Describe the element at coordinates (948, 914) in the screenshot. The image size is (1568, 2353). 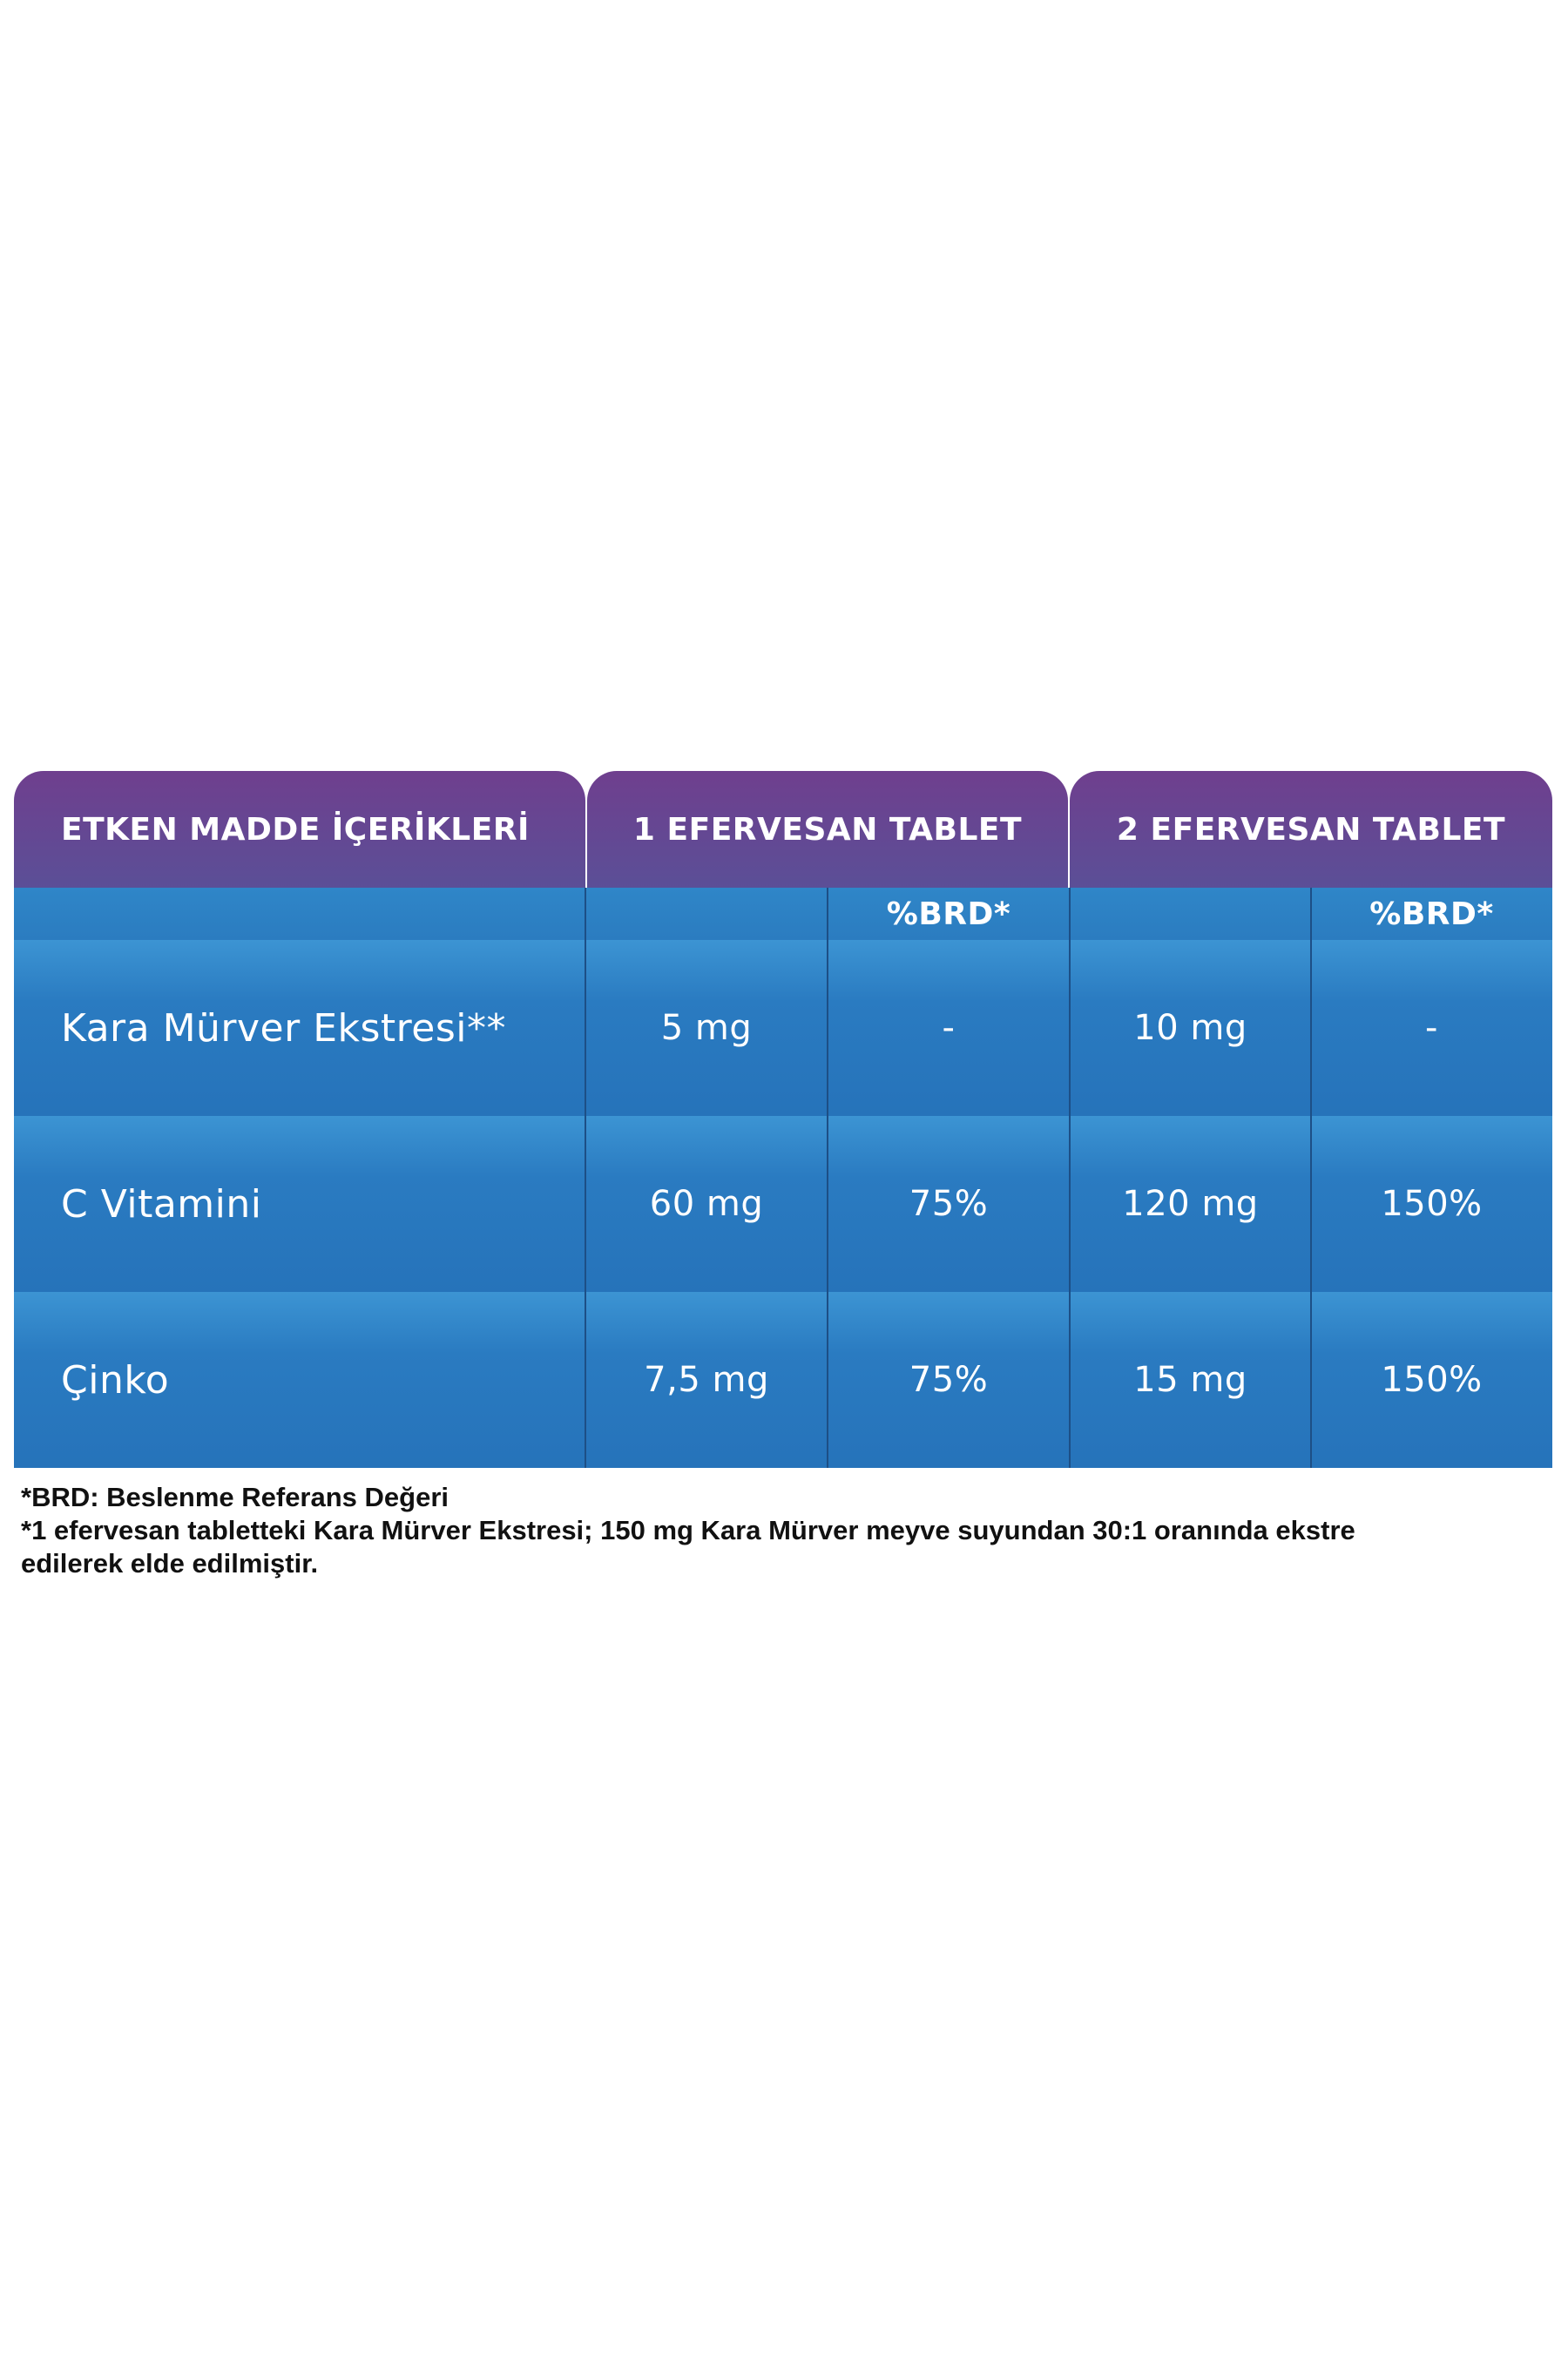
I see `subheader-one-tablet-brd: %BRD*` at that location.